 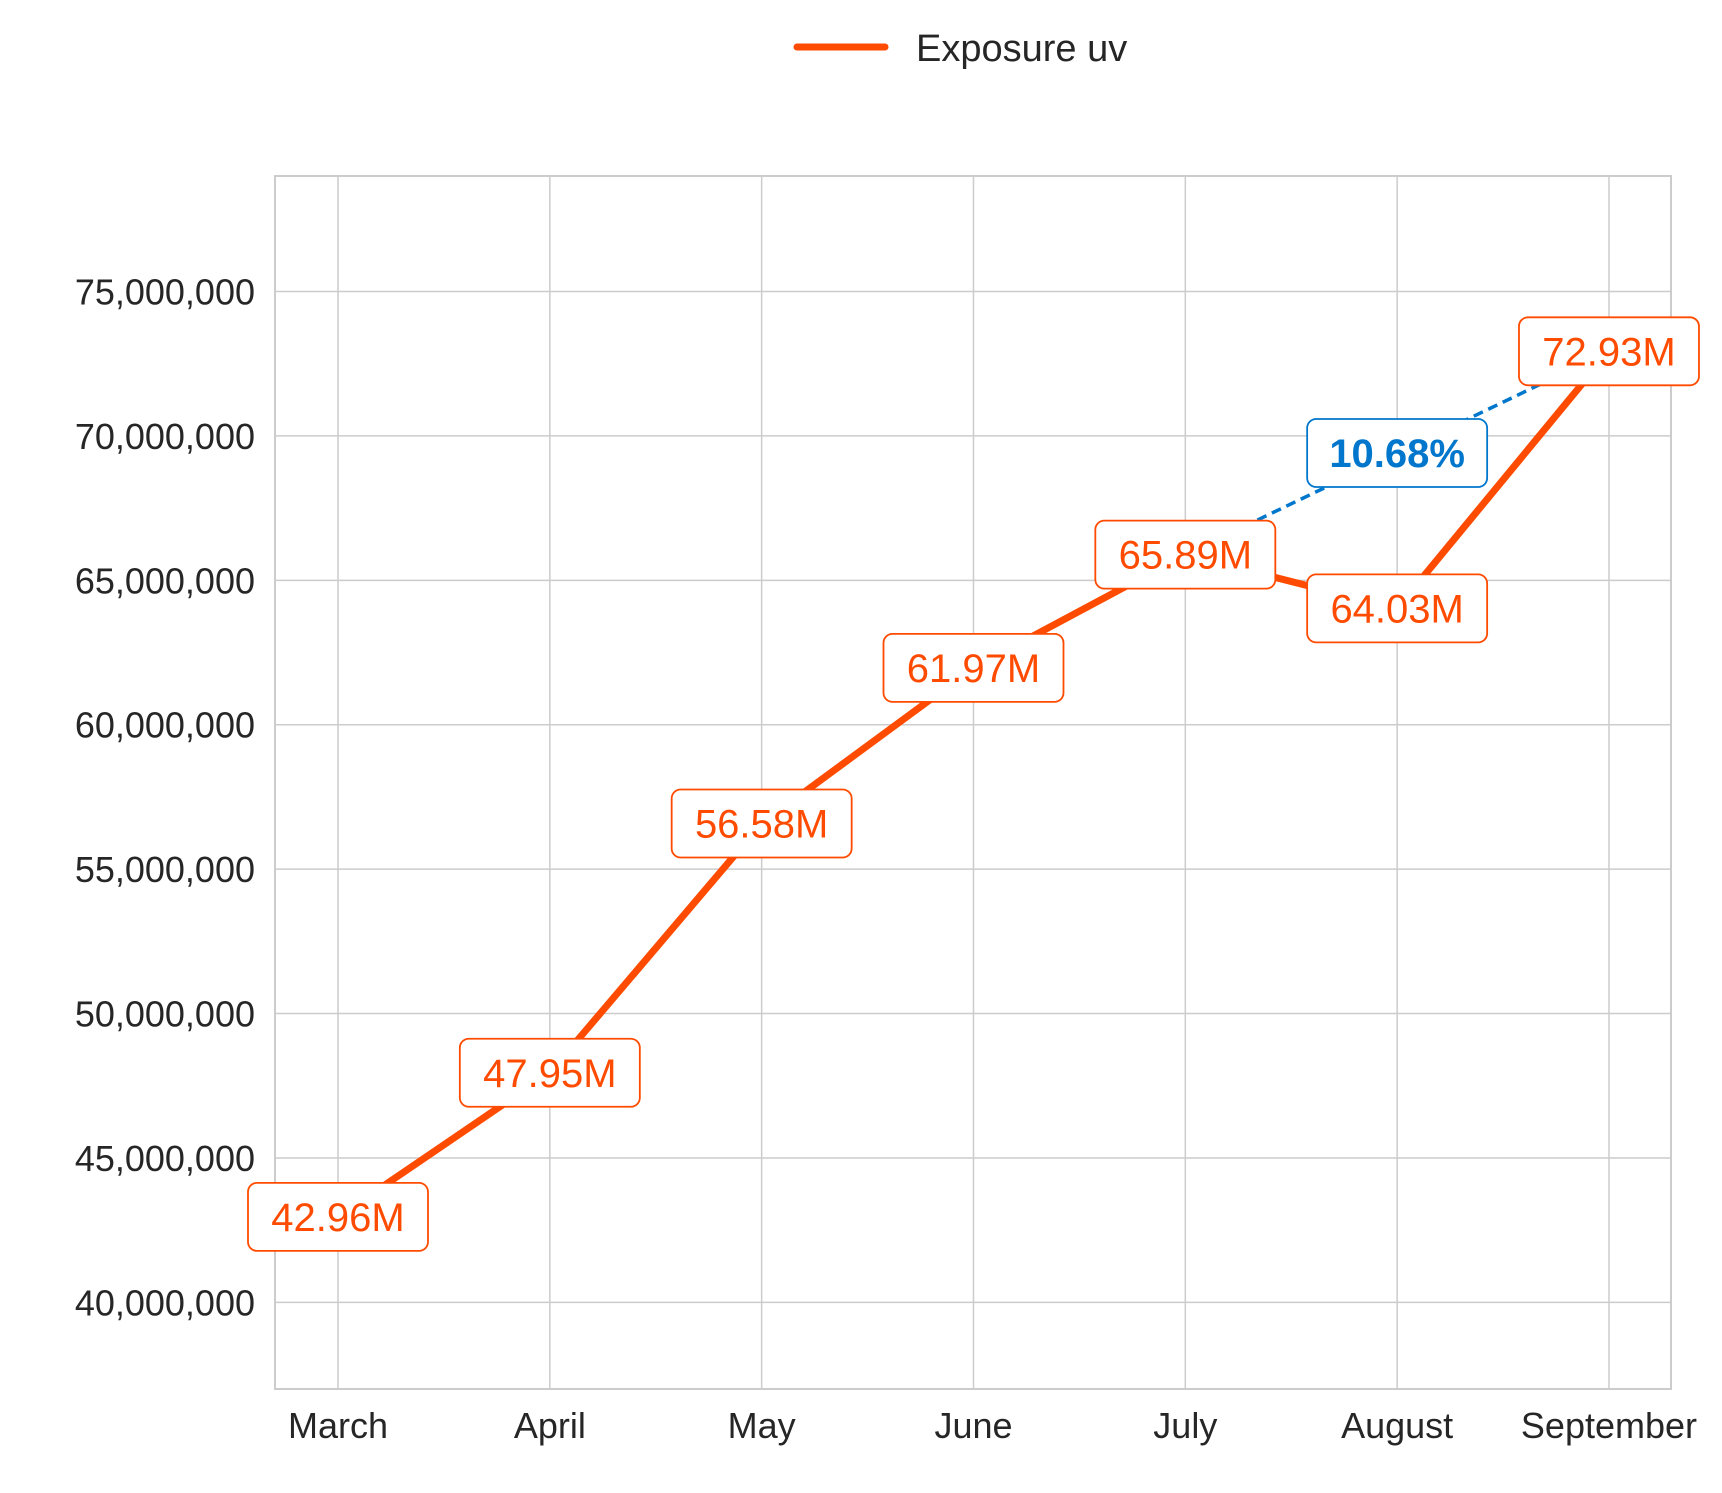 I want to click on data-label: 47.95M, so click(x=549, y=1072).